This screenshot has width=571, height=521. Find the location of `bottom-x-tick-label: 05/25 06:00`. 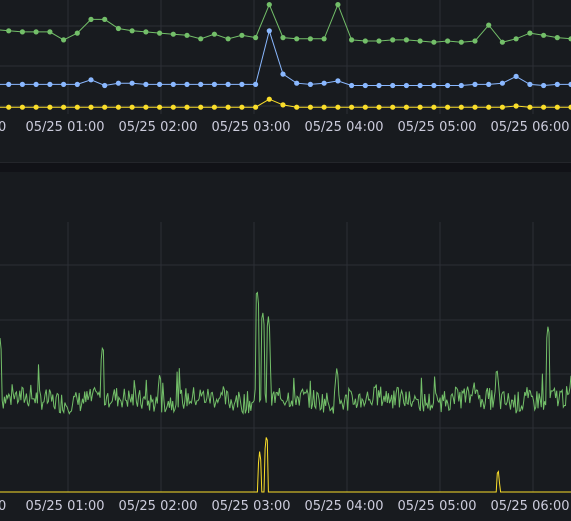

bottom-x-tick-label: 05/25 06:00 is located at coordinates (529, 506).